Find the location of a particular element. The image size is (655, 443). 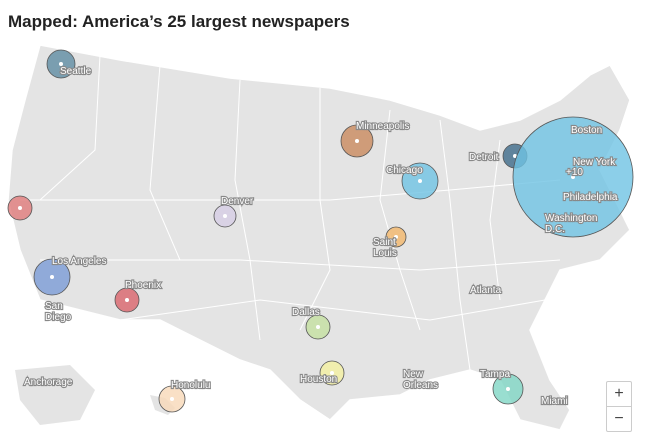

city-label: Dallas is located at coordinates (306, 312).